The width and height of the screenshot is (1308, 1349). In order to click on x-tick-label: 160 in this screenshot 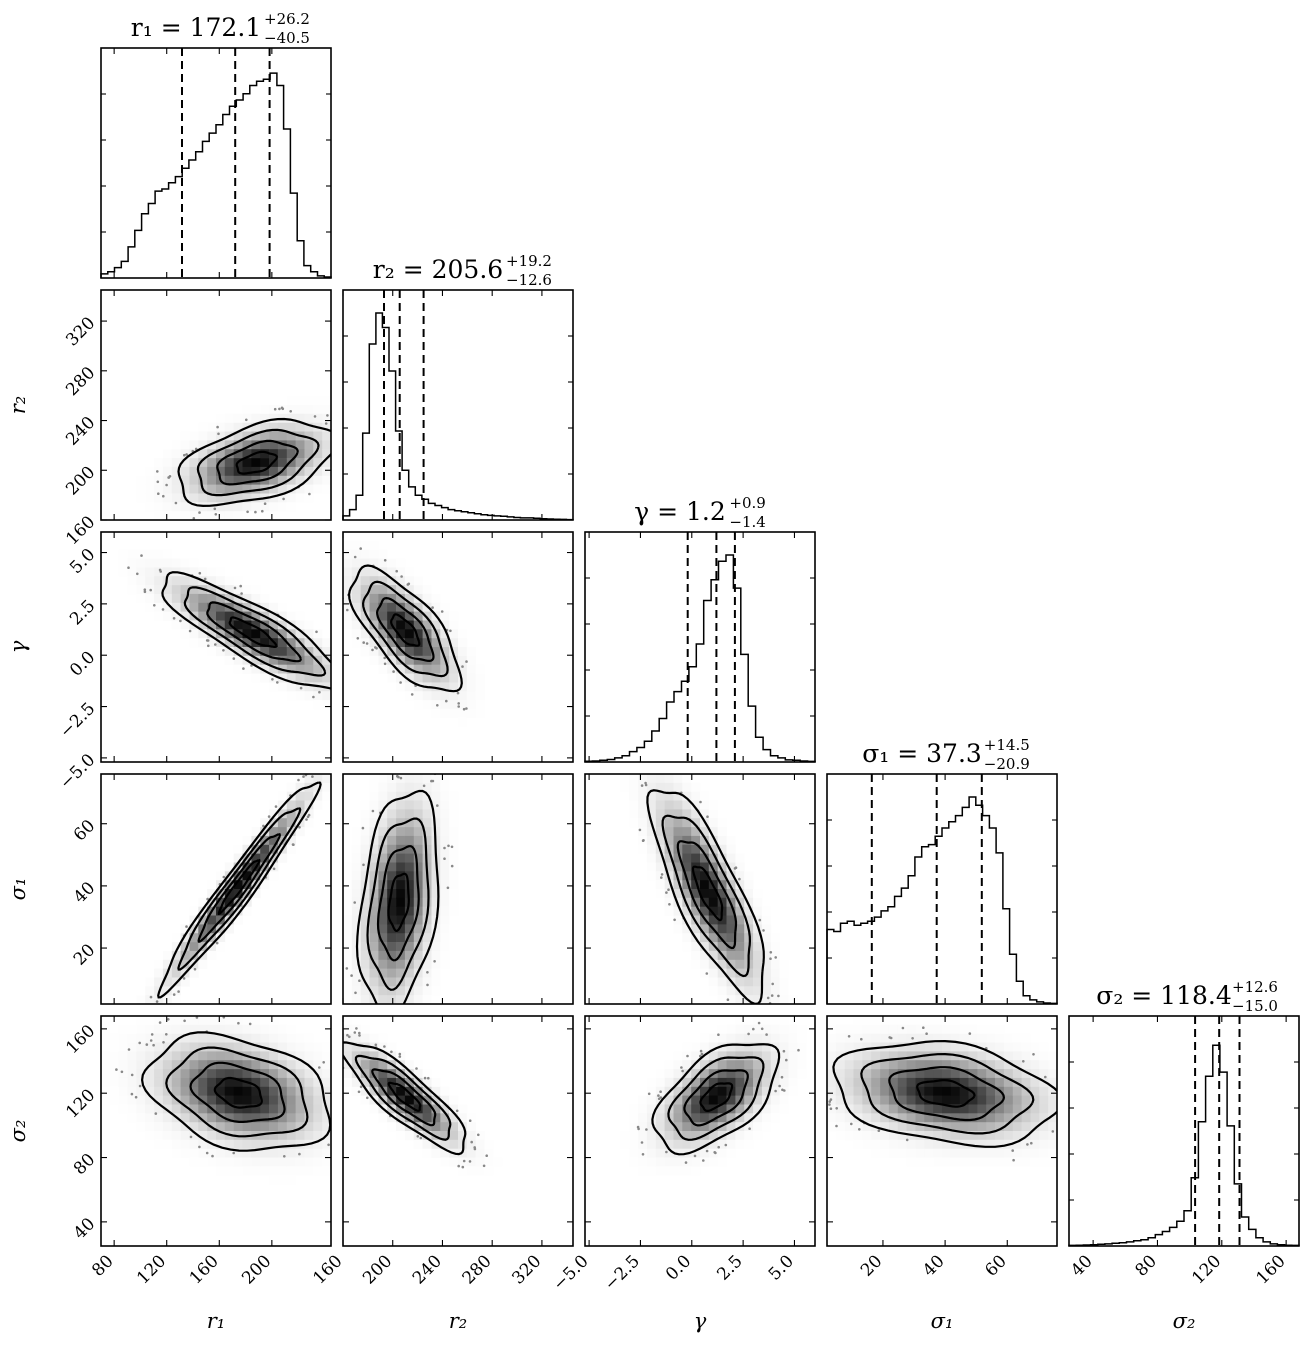, I will do `click(1271, 1269)`.